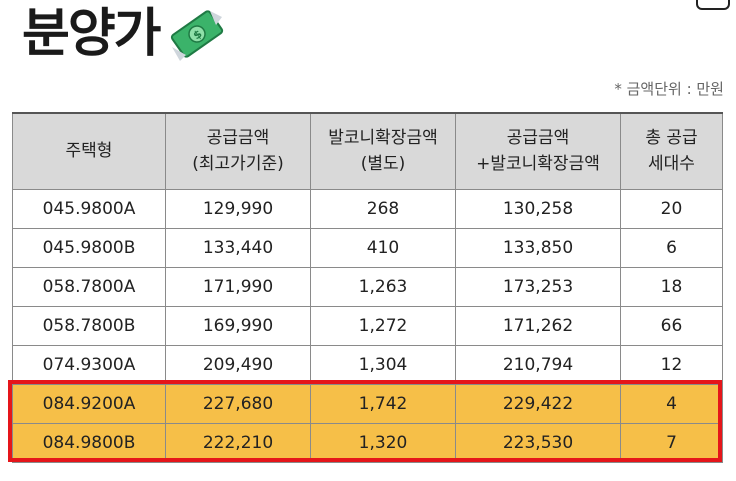 Image resolution: width=736 pixels, height=481 pixels. I want to click on table-row: 084.9200A 227,680 1,742 229,422 4, so click(367, 403).